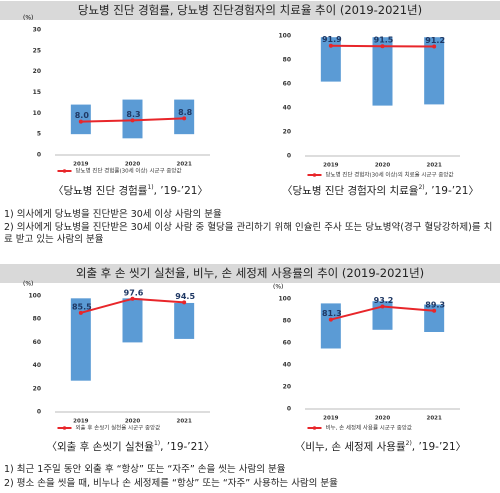 This screenshot has width=500, height=493. I want to click on data-label: 94.5, so click(185, 296).